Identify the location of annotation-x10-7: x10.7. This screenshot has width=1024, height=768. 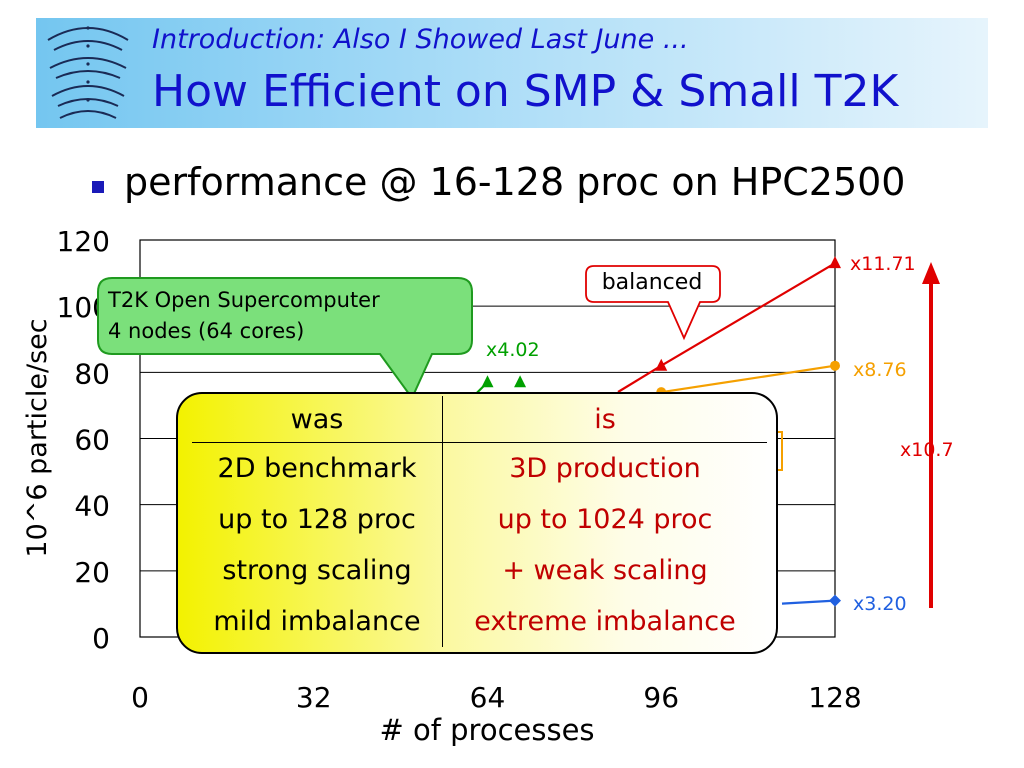
(927, 450).